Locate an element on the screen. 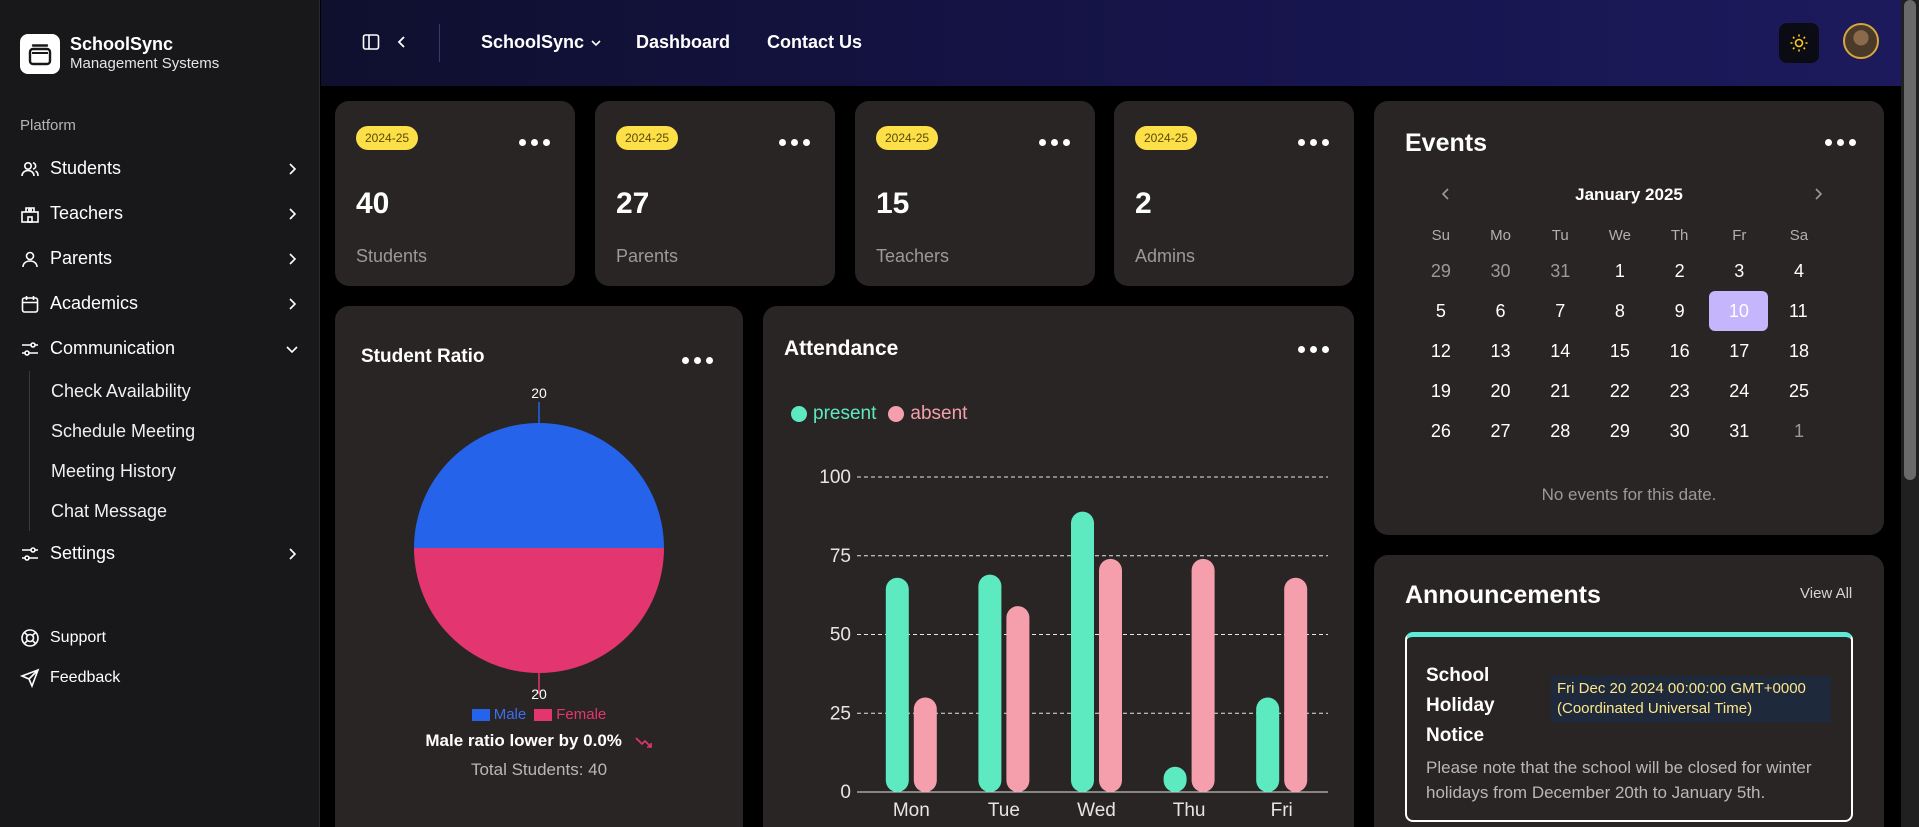  bar-absent-wed is located at coordinates (1110, 675).